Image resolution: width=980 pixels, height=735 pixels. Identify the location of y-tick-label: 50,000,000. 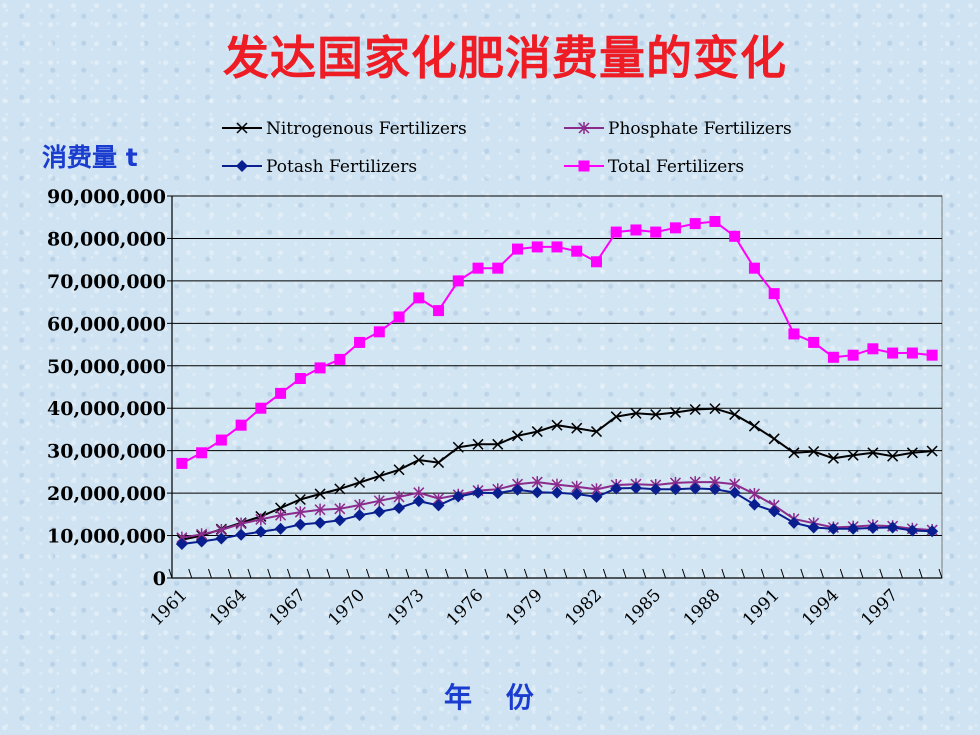
(106, 367).